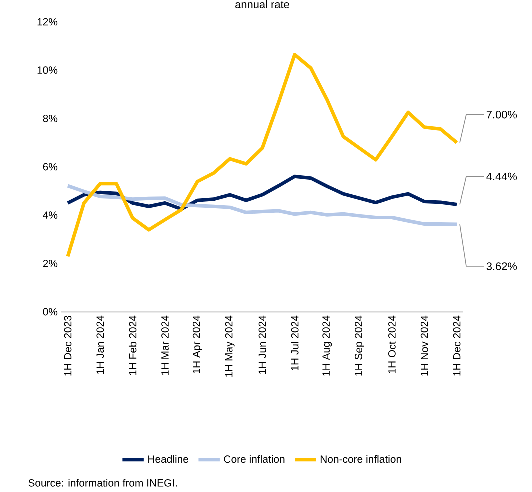 The image size is (532, 492). Describe the element at coordinates (132, 346) in the screenshot. I see `x-tick-label: 1H Feb 2024` at that location.